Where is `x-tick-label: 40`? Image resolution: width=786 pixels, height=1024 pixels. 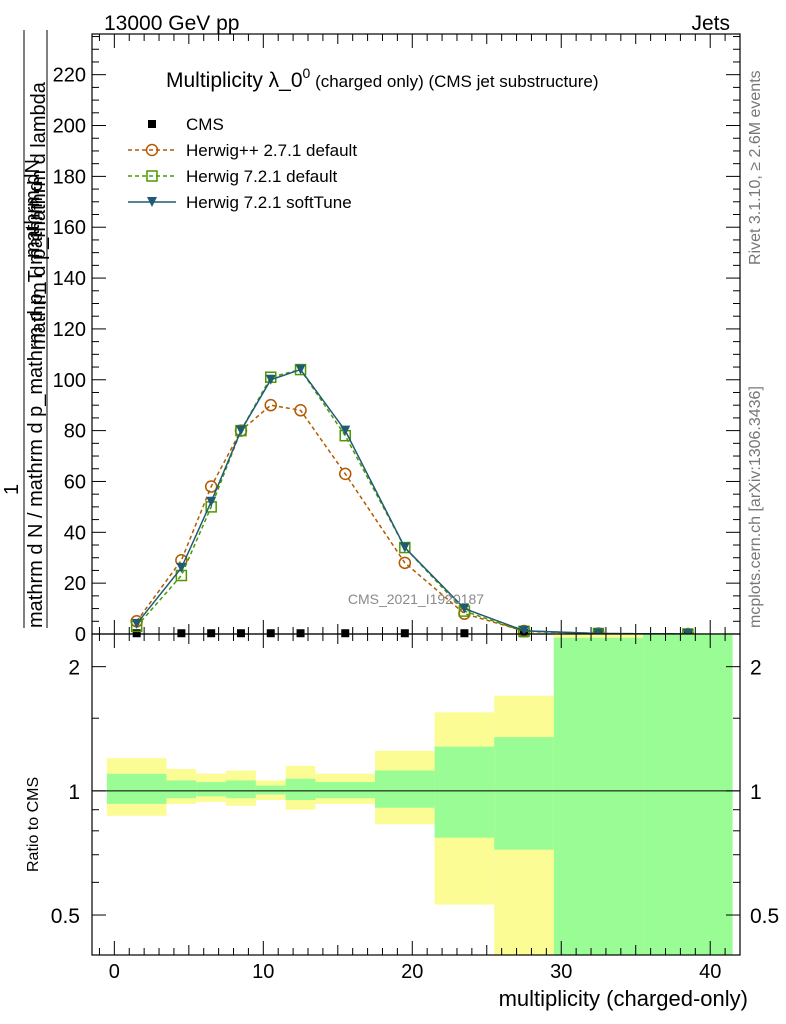 x-tick-label: 40 is located at coordinates (710, 972).